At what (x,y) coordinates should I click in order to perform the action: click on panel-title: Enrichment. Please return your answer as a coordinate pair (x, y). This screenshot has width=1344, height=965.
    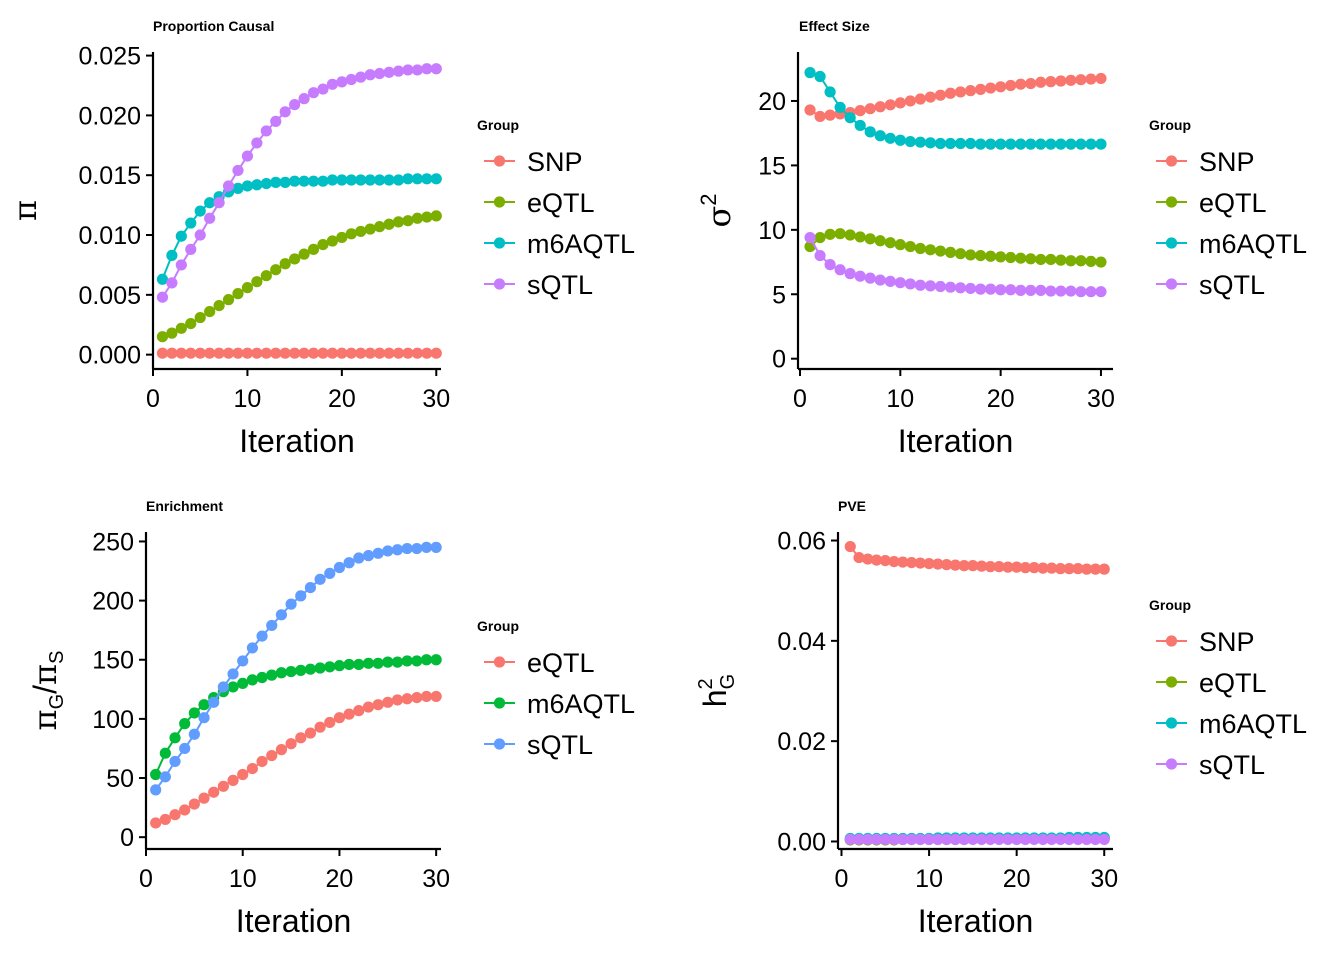
    Looking at the image, I should click on (184, 506).